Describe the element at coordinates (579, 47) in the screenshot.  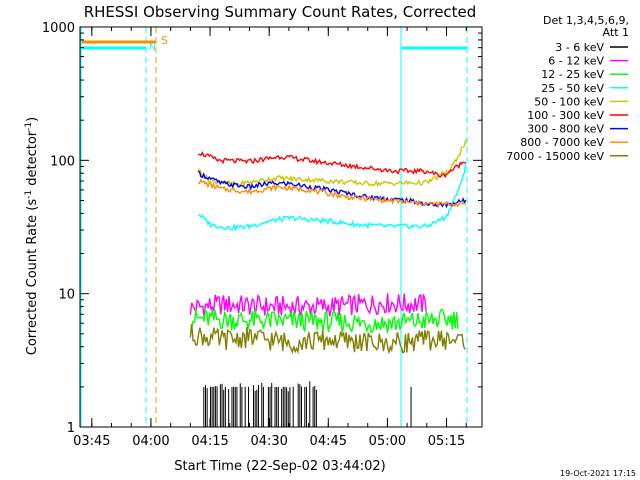
I see `legend-entry-label: 3 - 6 keV` at that location.